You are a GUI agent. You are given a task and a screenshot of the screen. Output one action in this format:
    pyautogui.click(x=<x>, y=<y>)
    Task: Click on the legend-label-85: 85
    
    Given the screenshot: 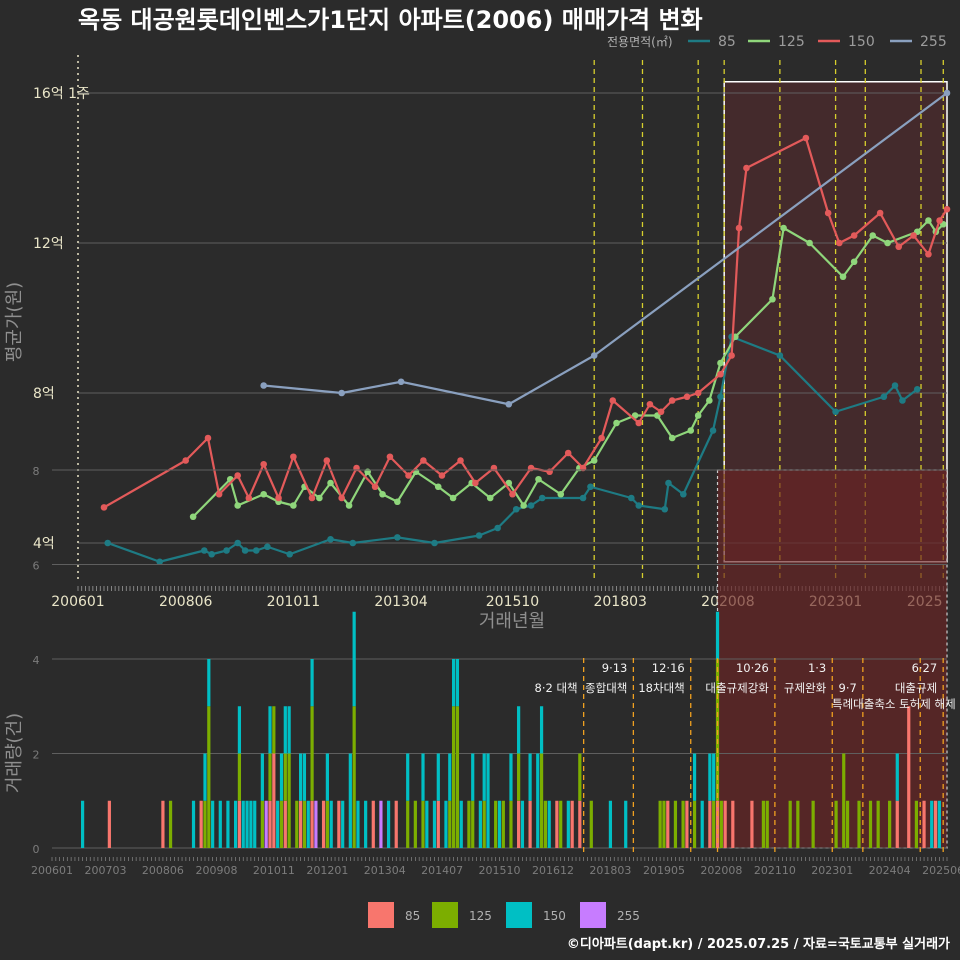 What is the action you would take?
    pyautogui.click(x=727, y=42)
    